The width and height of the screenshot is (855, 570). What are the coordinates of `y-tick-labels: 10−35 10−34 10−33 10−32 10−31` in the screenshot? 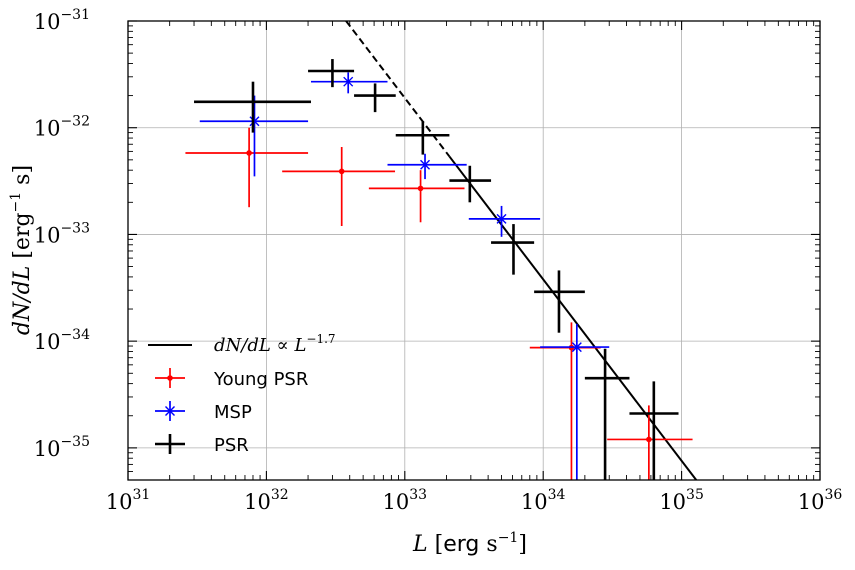 It's located at (62, 234).